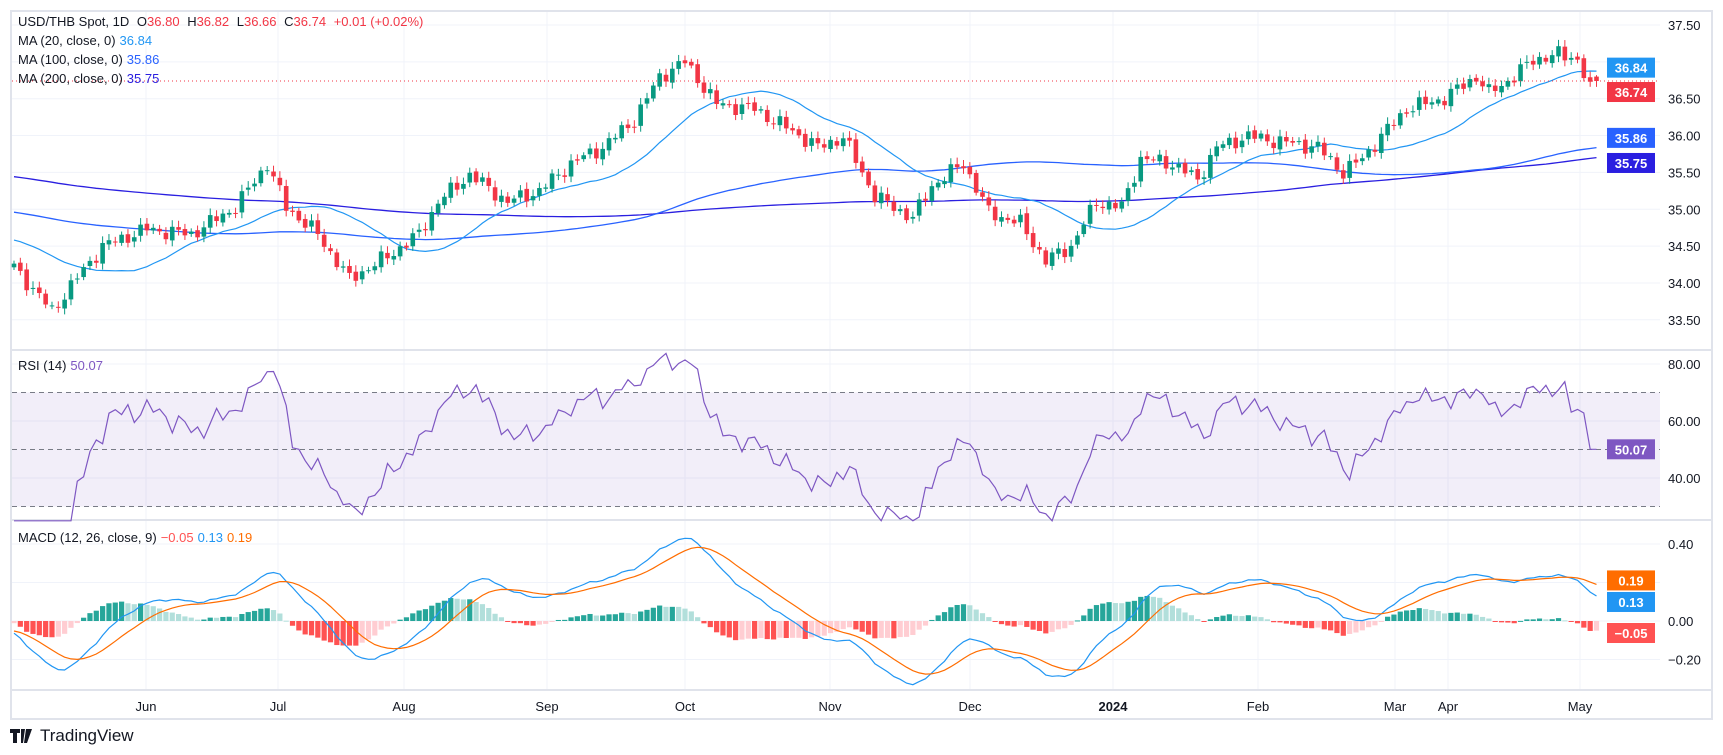 This screenshot has height=755, width=1723. I want to click on ma200-price-tag: 35.75, so click(1631, 163).